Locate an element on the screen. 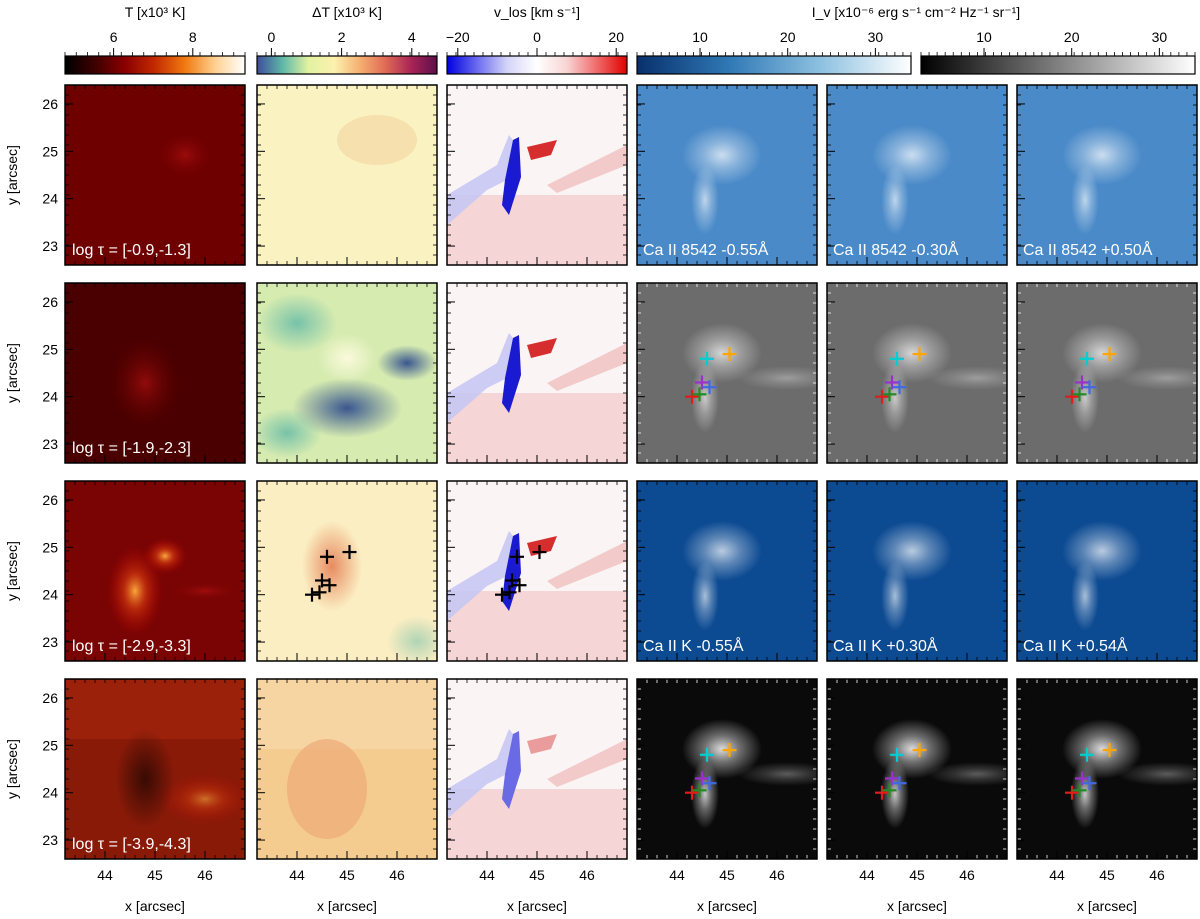  panel-background is located at coordinates (347, 175).